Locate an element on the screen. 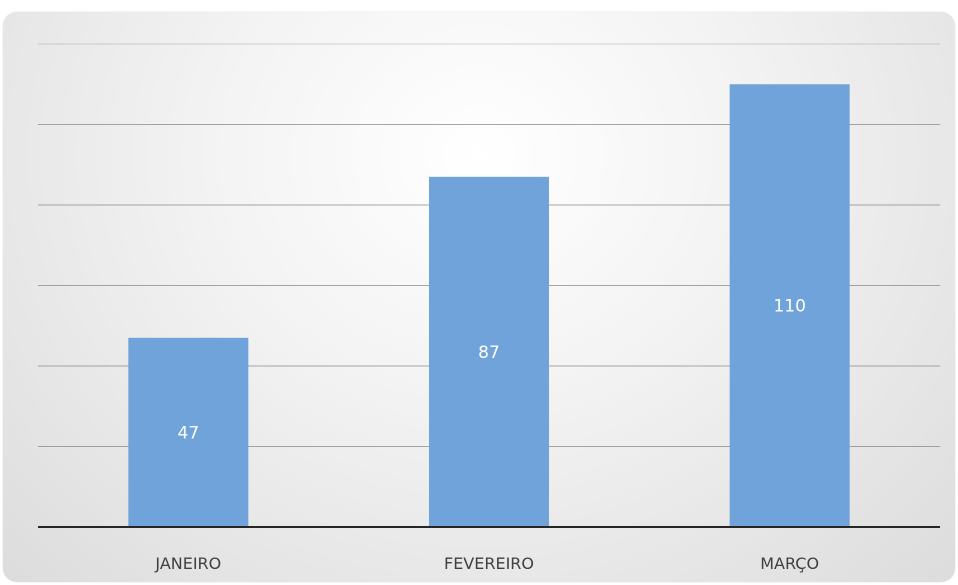 This screenshot has width=958, height=585. bar-março is located at coordinates (789, 305).